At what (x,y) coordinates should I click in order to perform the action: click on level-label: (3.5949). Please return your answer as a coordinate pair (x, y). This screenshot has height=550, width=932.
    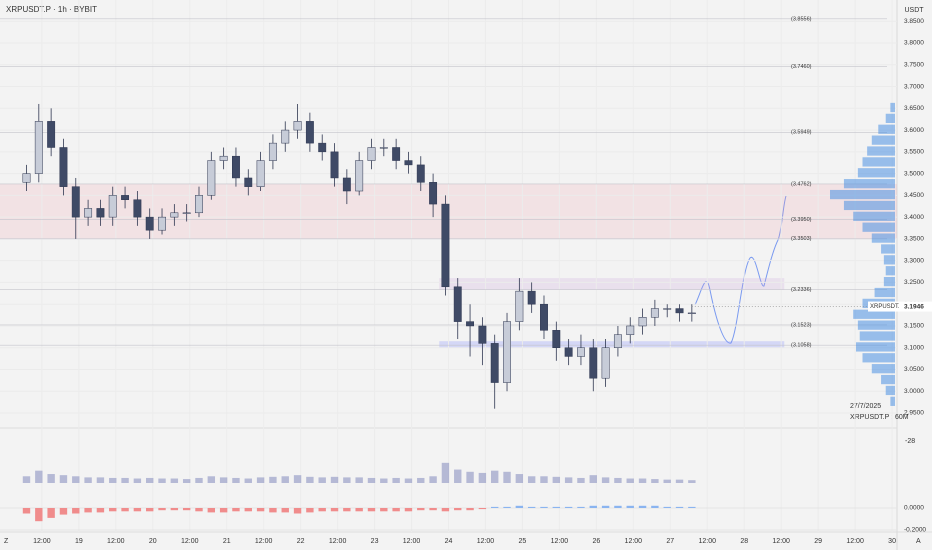
    Looking at the image, I should click on (801, 133).